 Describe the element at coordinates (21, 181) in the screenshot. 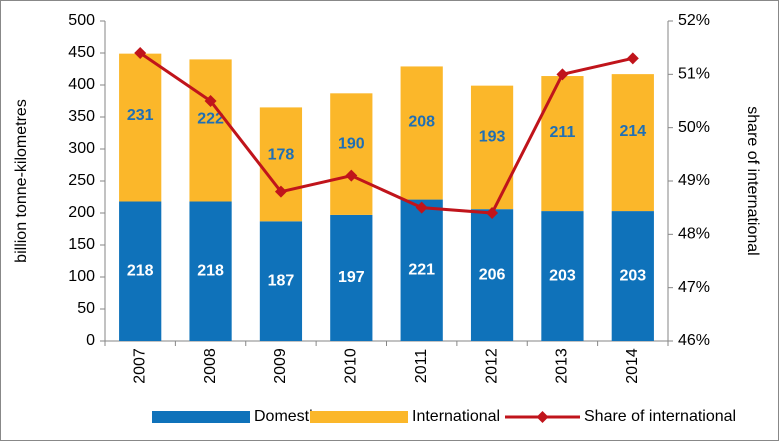

I see `y-axis-label: billion tonne-kilometres` at that location.